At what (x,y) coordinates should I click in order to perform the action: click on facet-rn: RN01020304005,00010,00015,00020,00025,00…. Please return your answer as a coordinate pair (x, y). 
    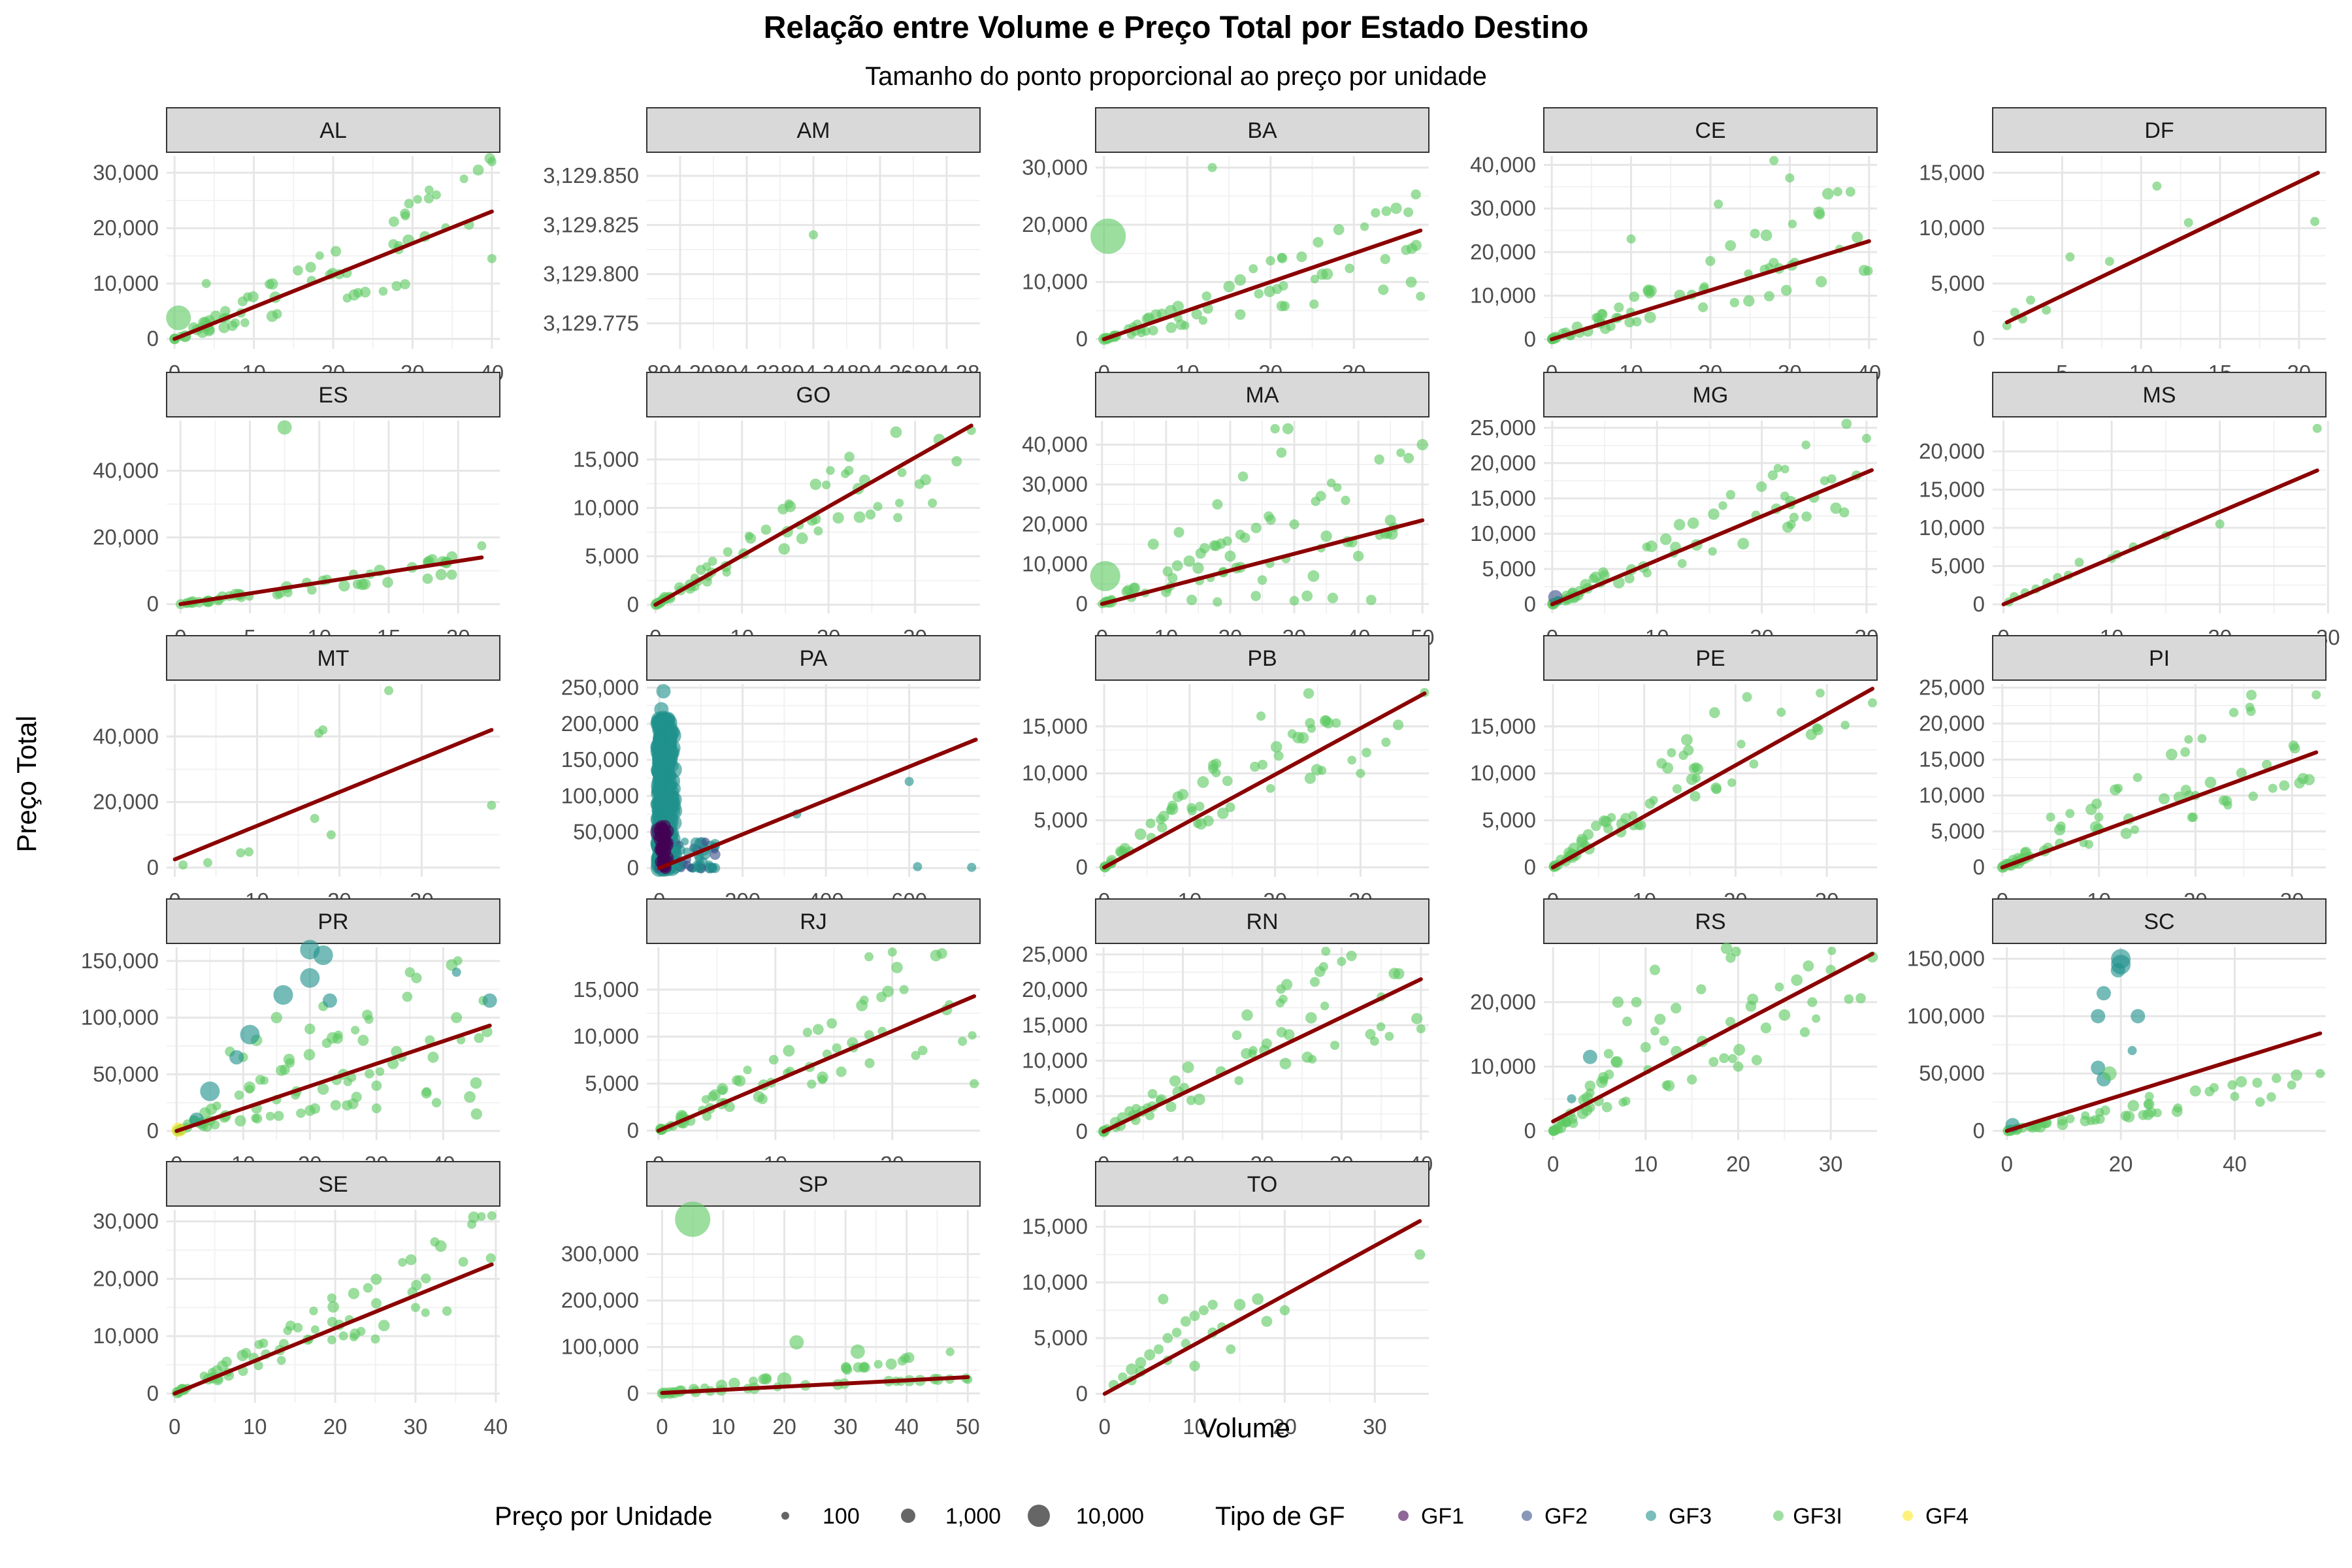
    Looking at the image, I should click on (1227, 1037).